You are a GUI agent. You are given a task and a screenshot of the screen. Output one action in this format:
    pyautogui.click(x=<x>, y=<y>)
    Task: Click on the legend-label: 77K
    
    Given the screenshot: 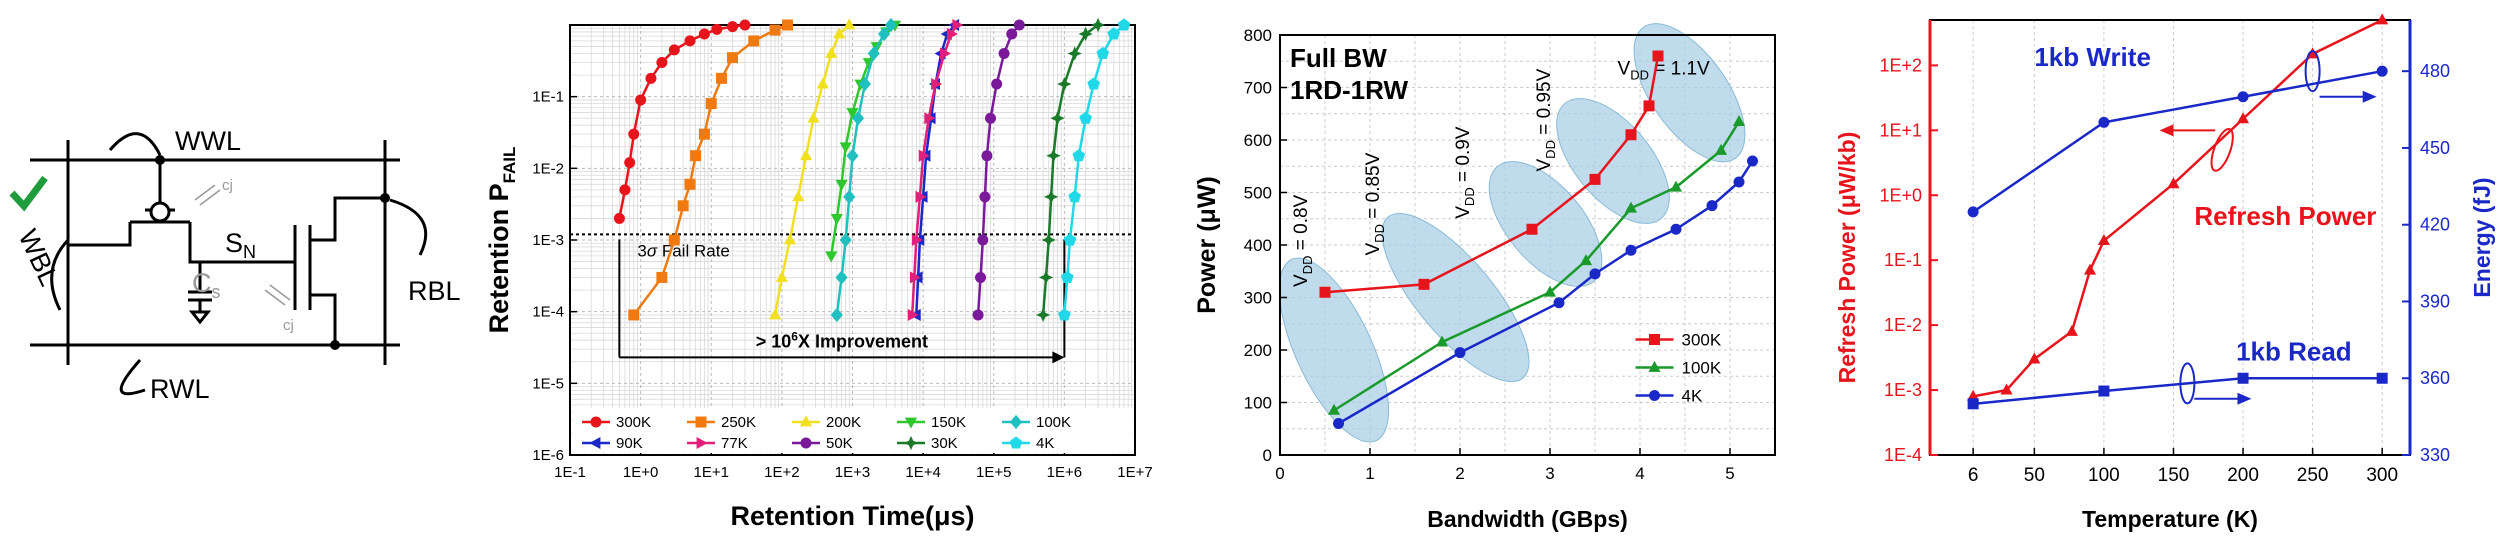 What is the action you would take?
    pyautogui.click(x=734, y=443)
    